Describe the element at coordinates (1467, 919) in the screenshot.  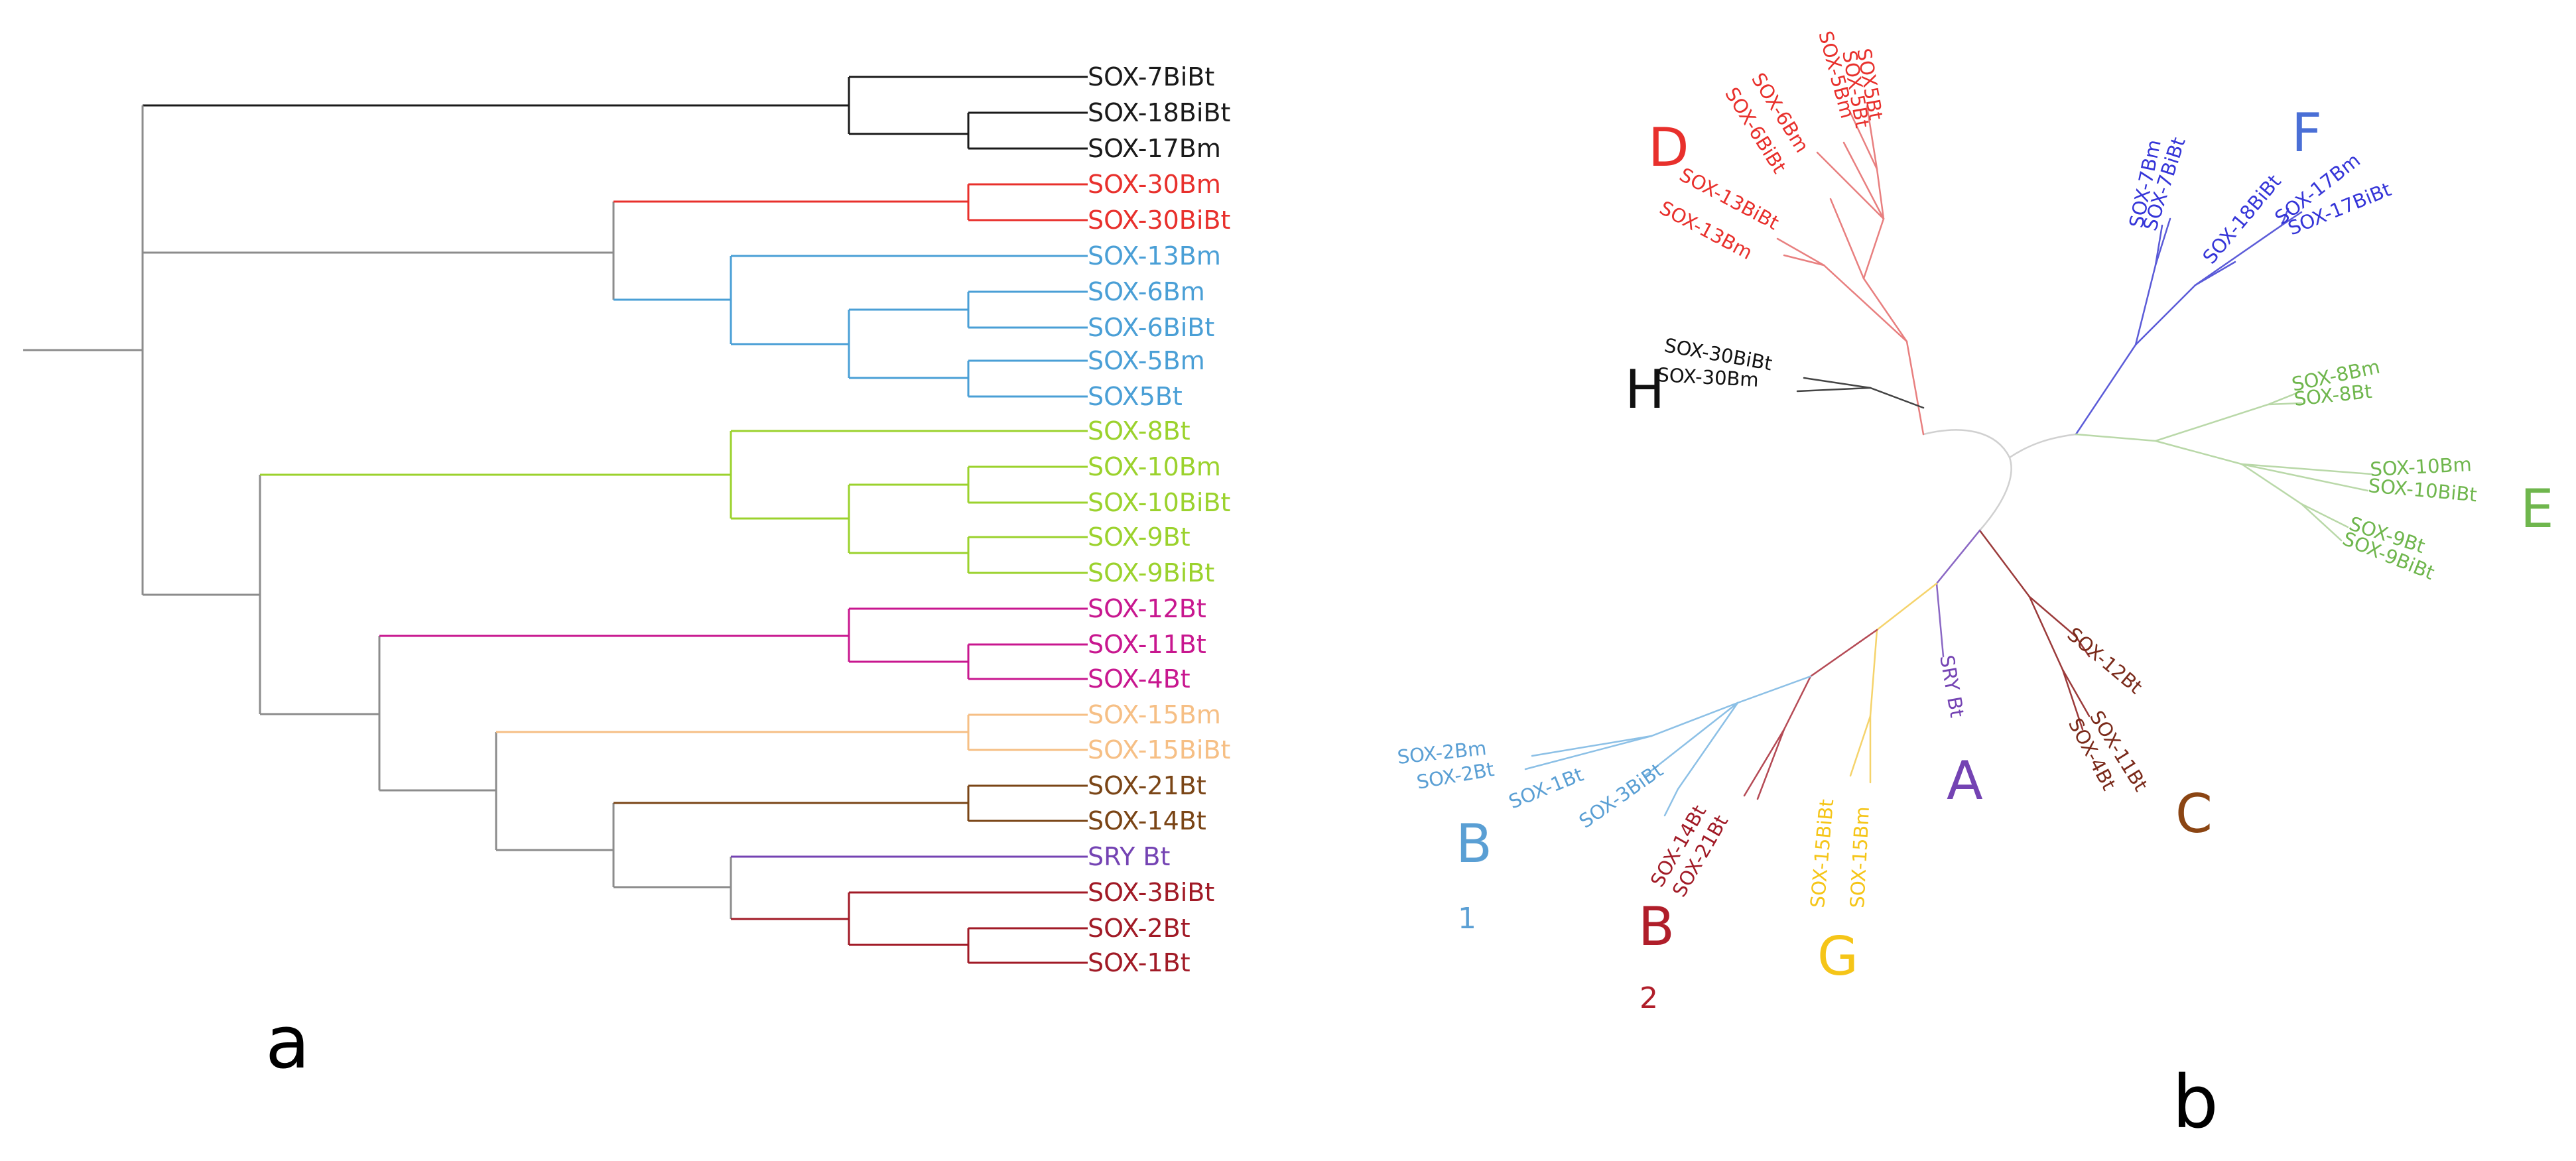
I see `group-sublabel-b1: 1` at that location.